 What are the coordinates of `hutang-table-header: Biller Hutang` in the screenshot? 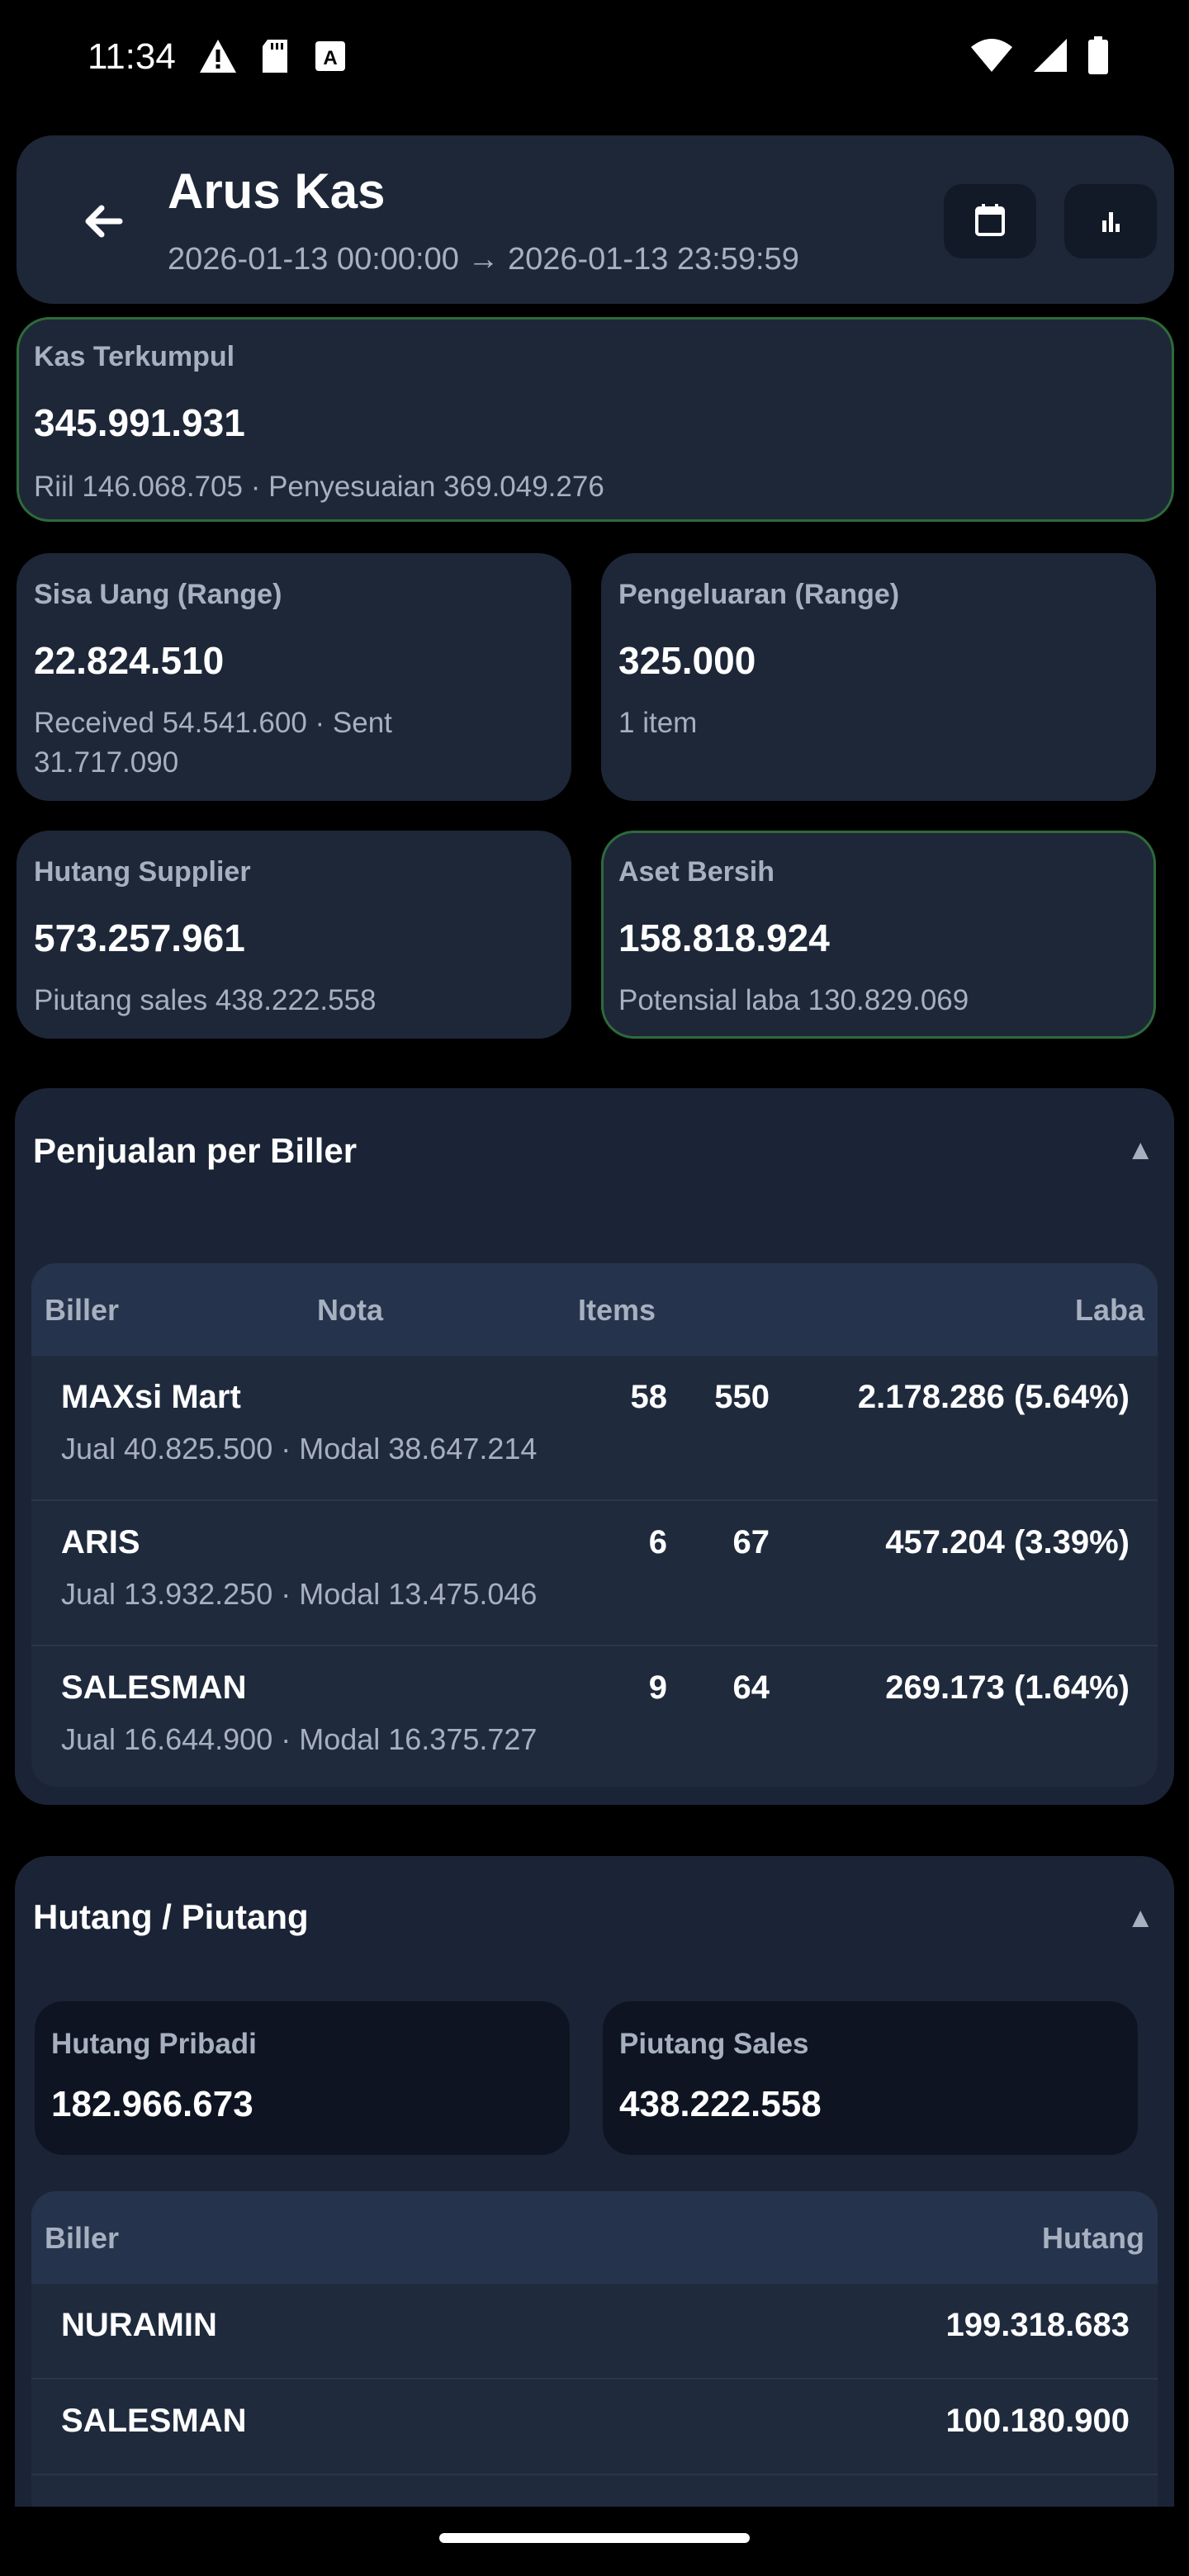 It's located at (594, 2237).